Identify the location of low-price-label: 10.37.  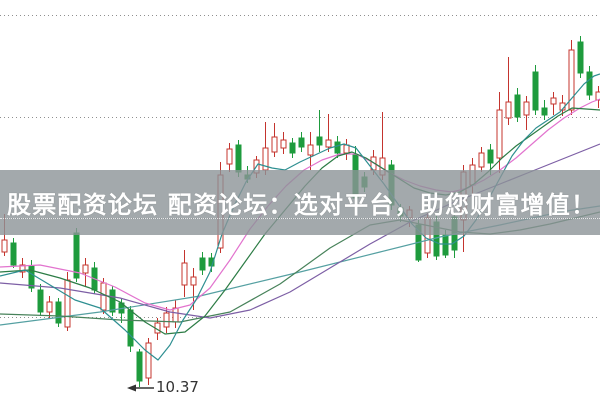
(177, 387).